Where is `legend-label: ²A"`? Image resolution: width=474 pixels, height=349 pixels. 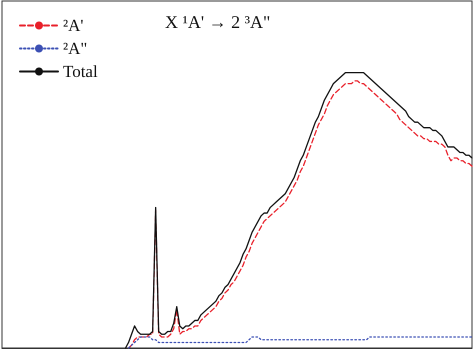
legend-label: ²A" is located at coordinates (75, 48).